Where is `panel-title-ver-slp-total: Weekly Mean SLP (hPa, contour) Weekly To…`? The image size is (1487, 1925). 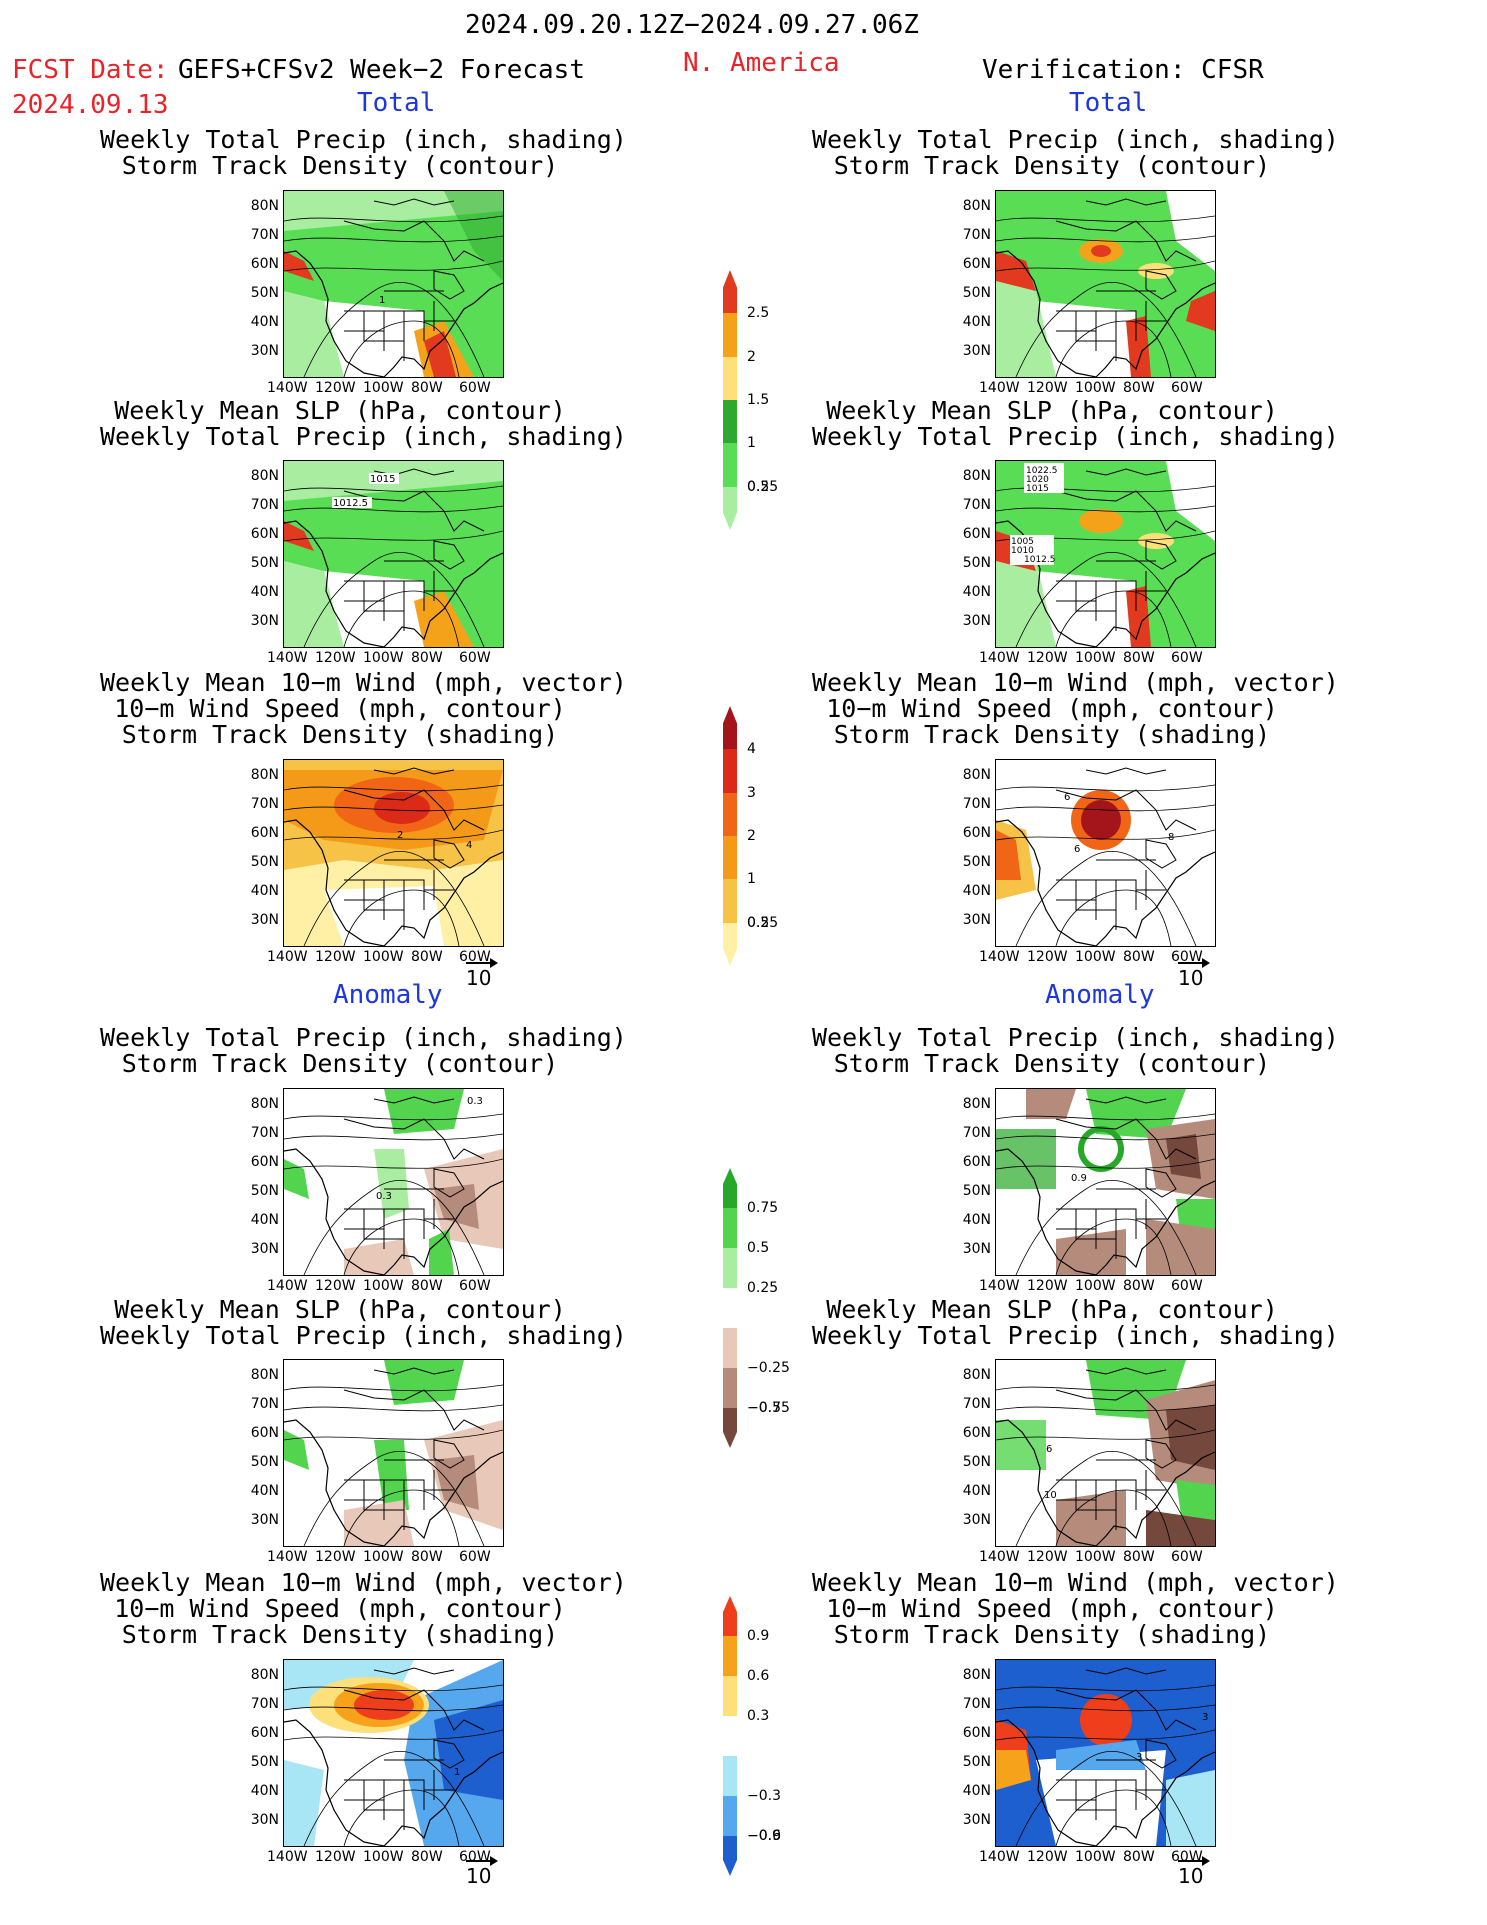
panel-title-ver-slp-total: Weekly Mean SLP (hPa, contour) Weekly To… is located at coordinates (1075, 423).